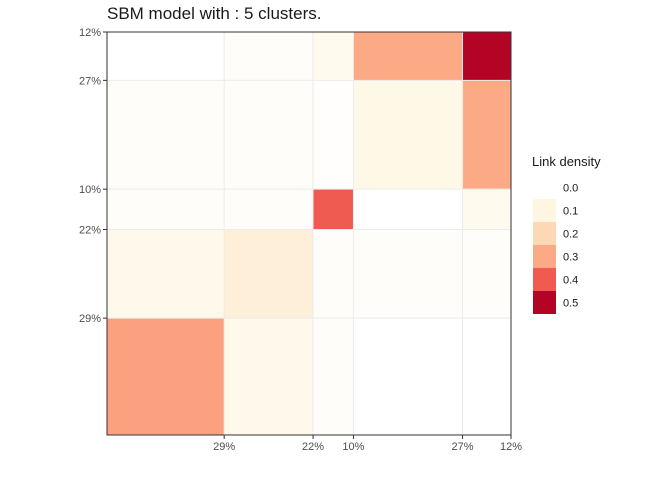 This screenshot has width=672, height=480. What do you see at coordinates (313, 447) in the screenshot?
I see `x-tick-label: 22%` at bounding box center [313, 447].